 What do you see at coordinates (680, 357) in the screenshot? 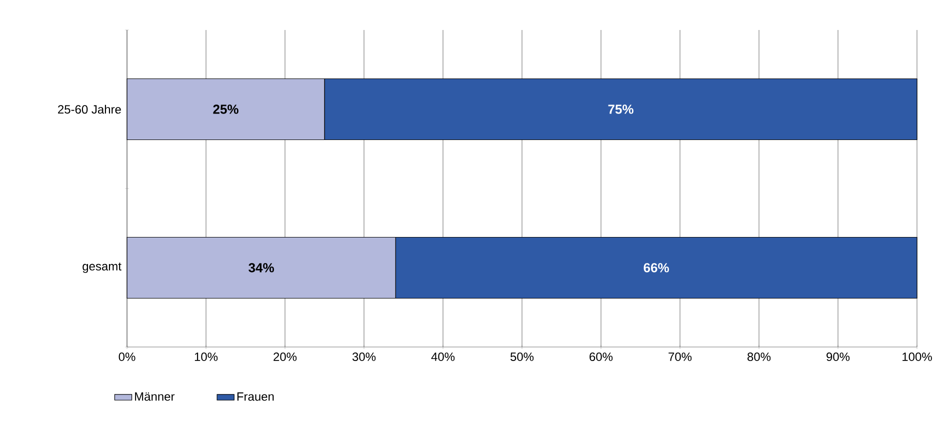
I see `x-tick-label: 70%` at bounding box center [680, 357].